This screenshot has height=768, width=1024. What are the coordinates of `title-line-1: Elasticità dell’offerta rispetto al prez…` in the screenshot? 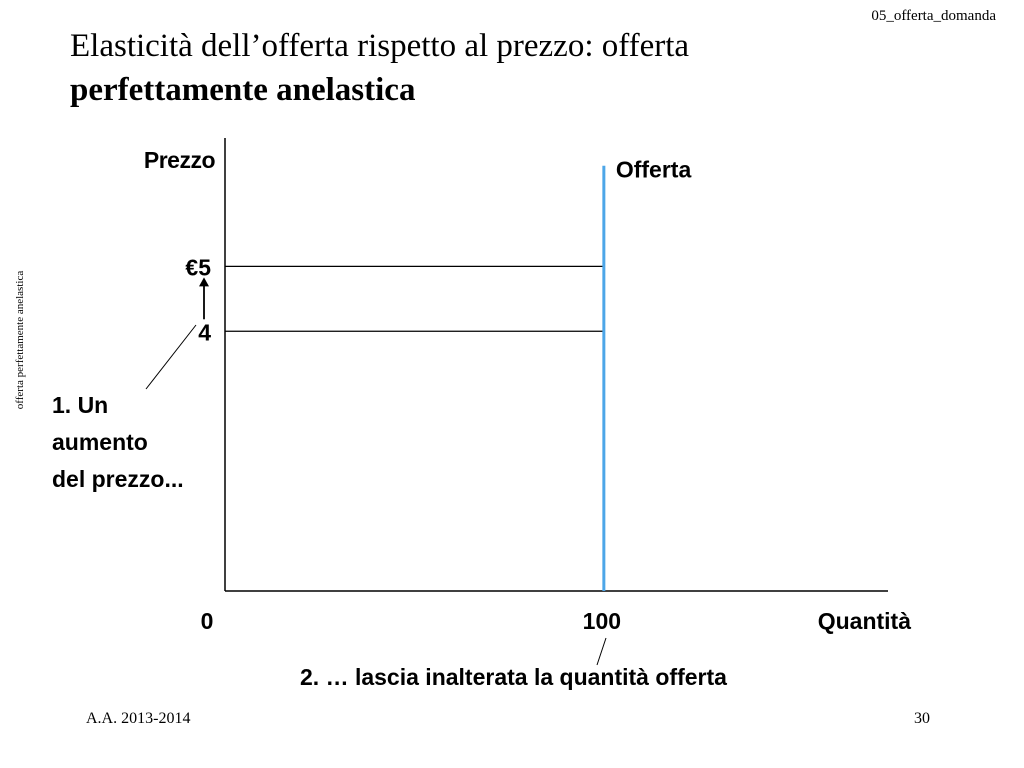 It's located at (380, 46).